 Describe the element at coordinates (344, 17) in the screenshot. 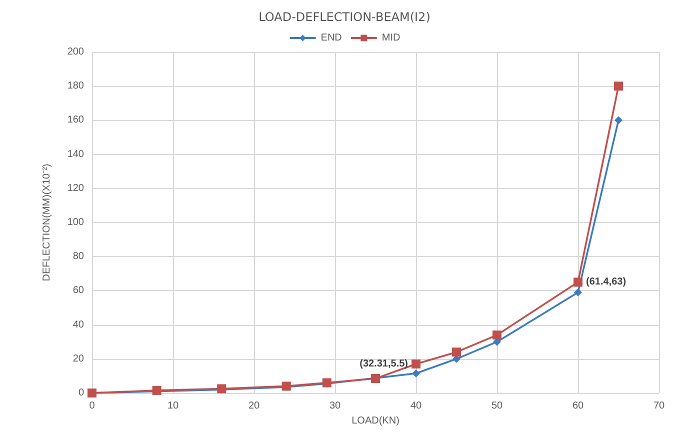

I see `chart-title: LOAD-DEFLECTION-BEAM(I2)` at that location.